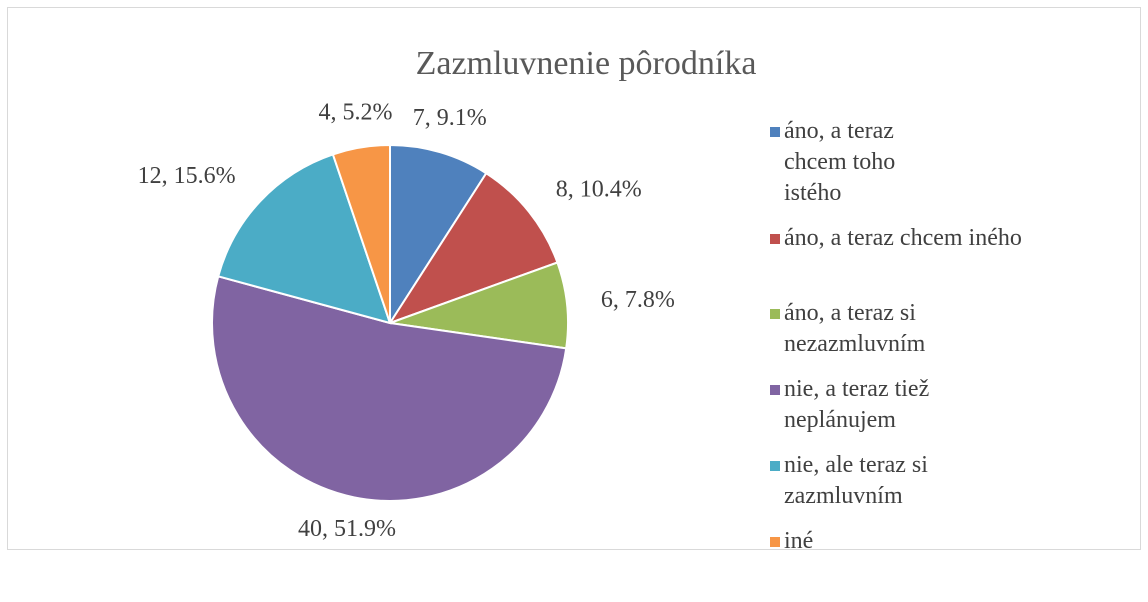 This screenshot has width=1148, height=602. I want to click on legend-entry: nie, a teraz tiež neplánujem, so click(950, 405).